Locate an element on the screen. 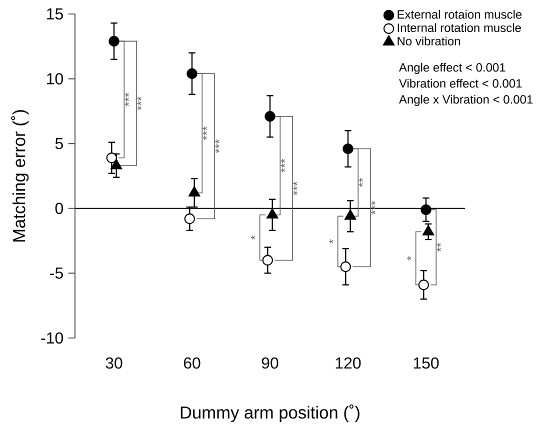  annotation: Vibration effect < 0.001 is located at coordinates (460, 83).